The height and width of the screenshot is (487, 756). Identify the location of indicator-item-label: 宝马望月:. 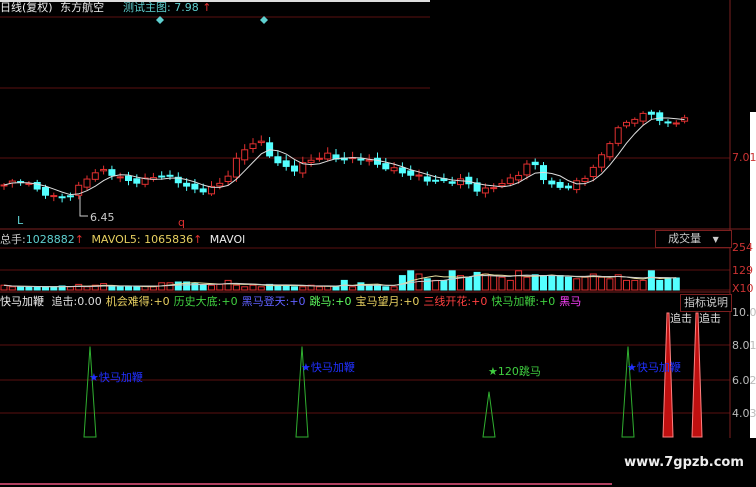
(379, 301).